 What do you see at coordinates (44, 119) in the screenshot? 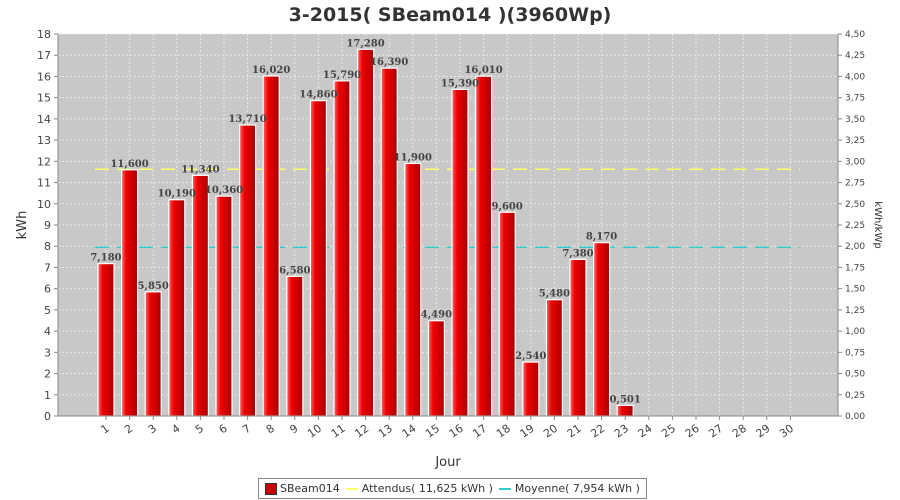
I see `y-tick-label: 14` at bounding box center [44, 119].